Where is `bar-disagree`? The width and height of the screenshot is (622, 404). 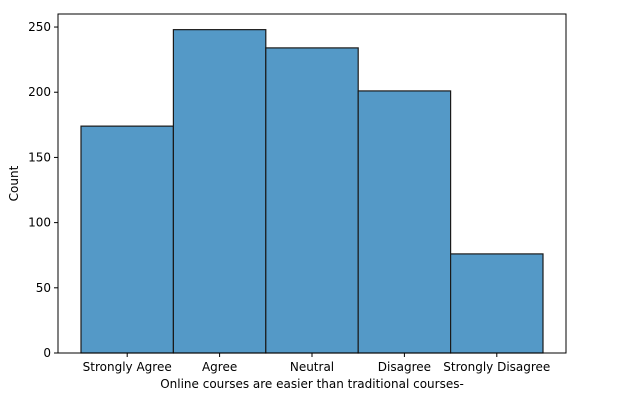 bar-disagree is located at coordinates (404, 222).